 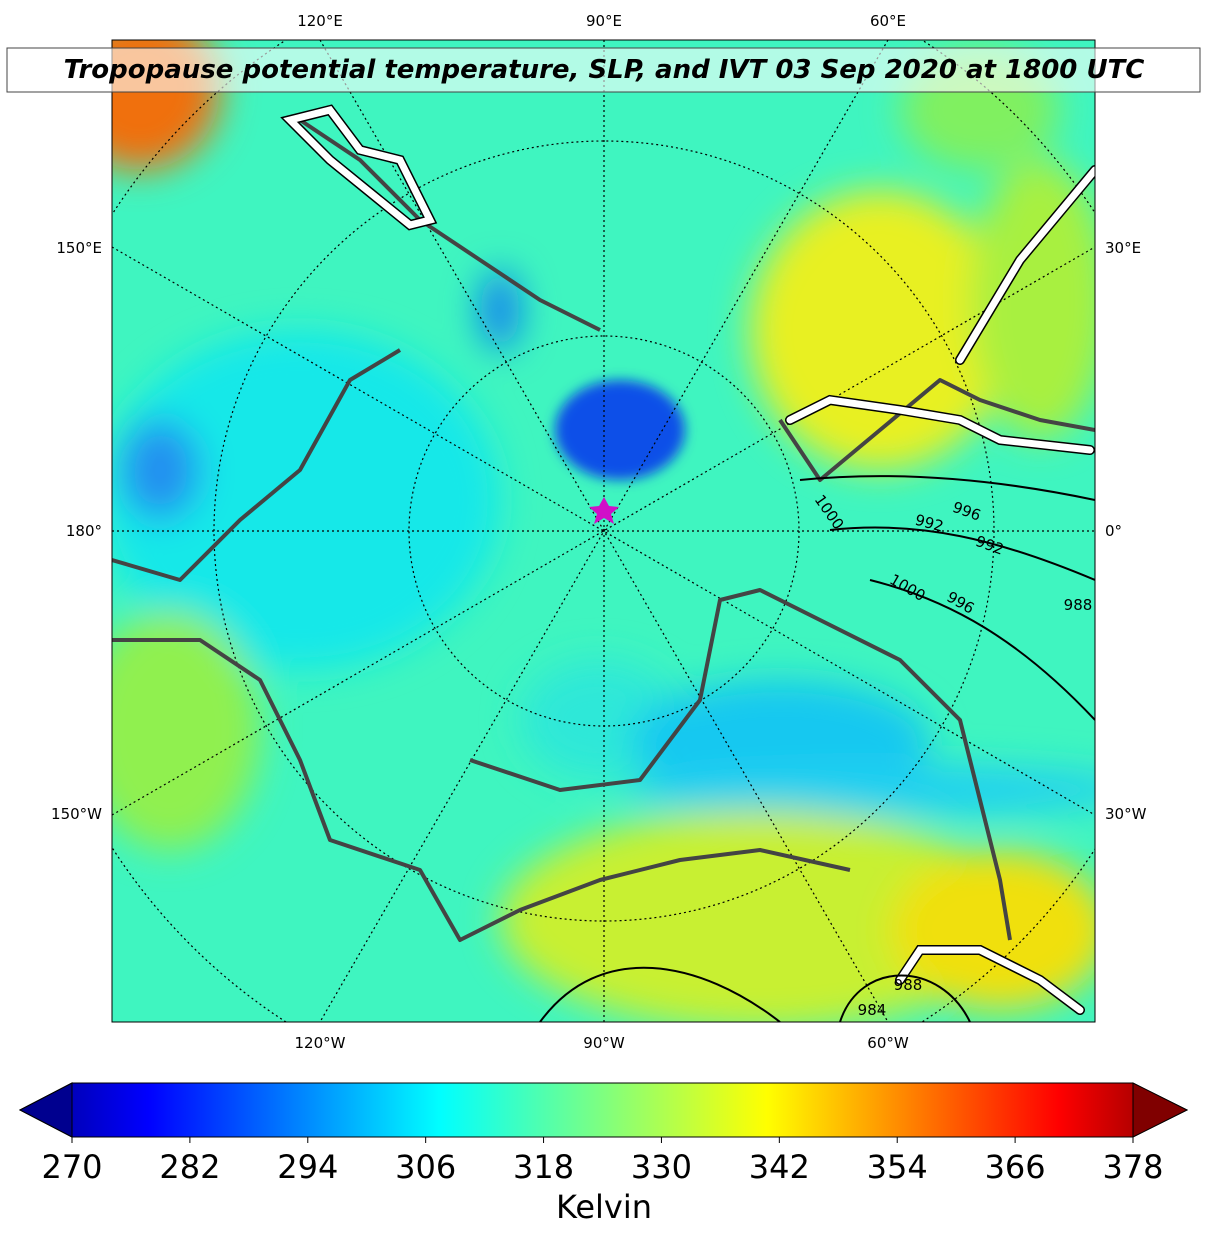 What do you see at coordinates (76, 814) in the screenshot?
I see `longitude-label: 150°W` at bounding box center [76, 814].